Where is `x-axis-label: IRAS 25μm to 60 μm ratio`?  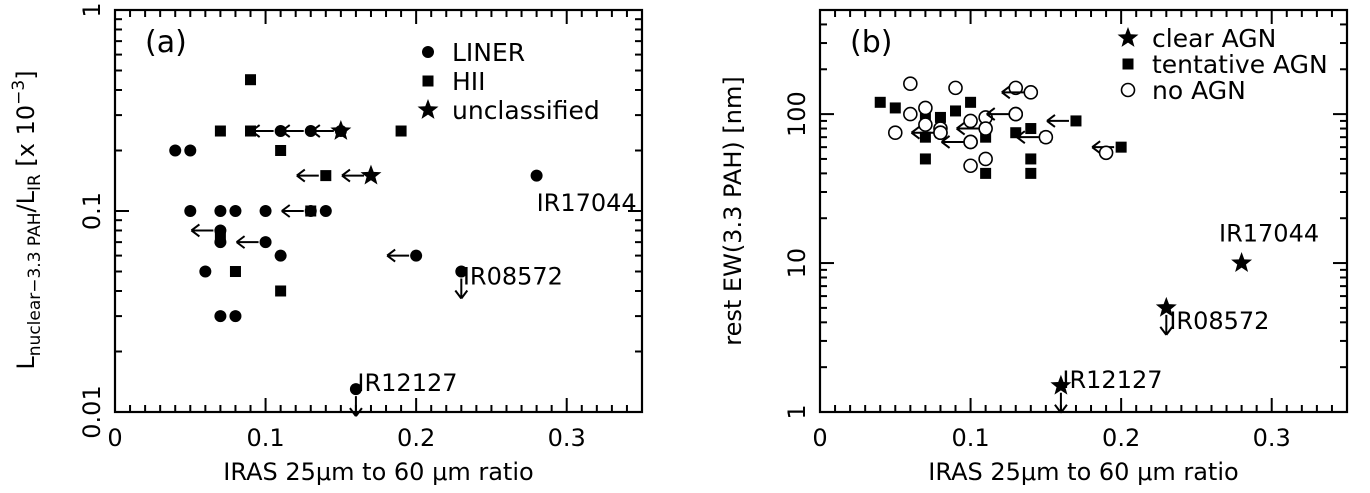
x-axis-label: IRAS 25μm to 60 μm ratio is located at coordinates (1083, 472).